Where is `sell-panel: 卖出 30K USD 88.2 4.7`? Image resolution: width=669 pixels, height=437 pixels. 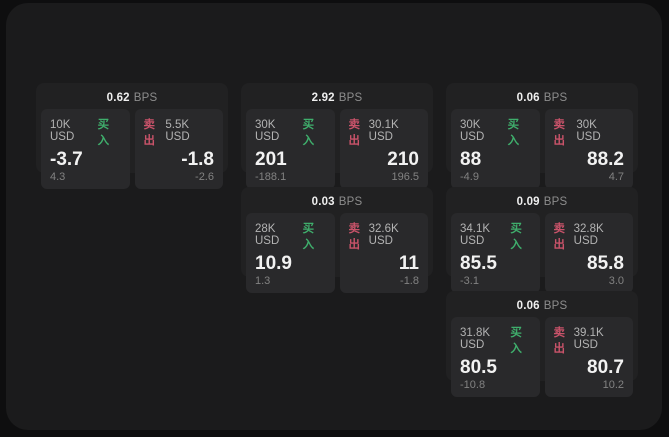
sell-panel: 卖出 30K USD 88.2 4.7 is located at coordinates (588, 149).